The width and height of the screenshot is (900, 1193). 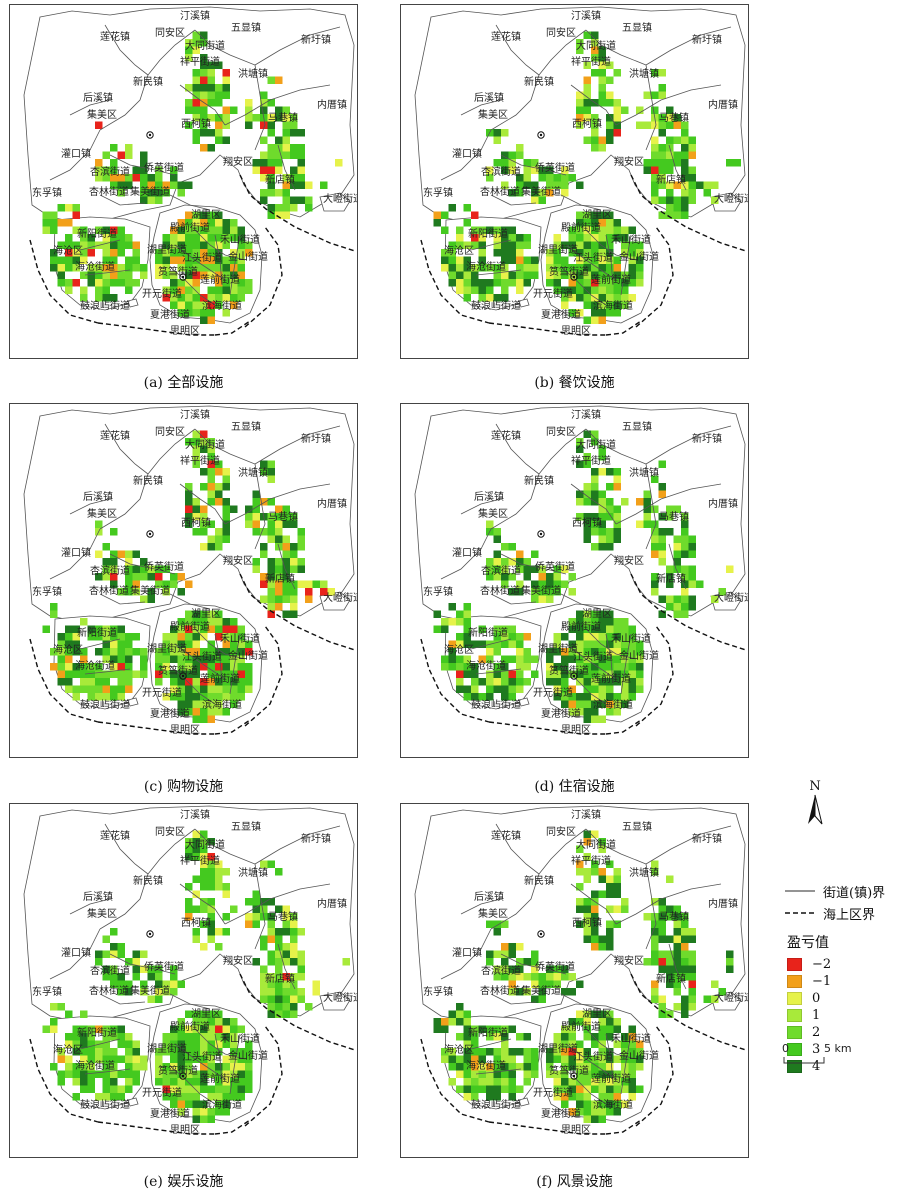 I want to click on place-label: 筼筜街道, so click(x=569, y=670).